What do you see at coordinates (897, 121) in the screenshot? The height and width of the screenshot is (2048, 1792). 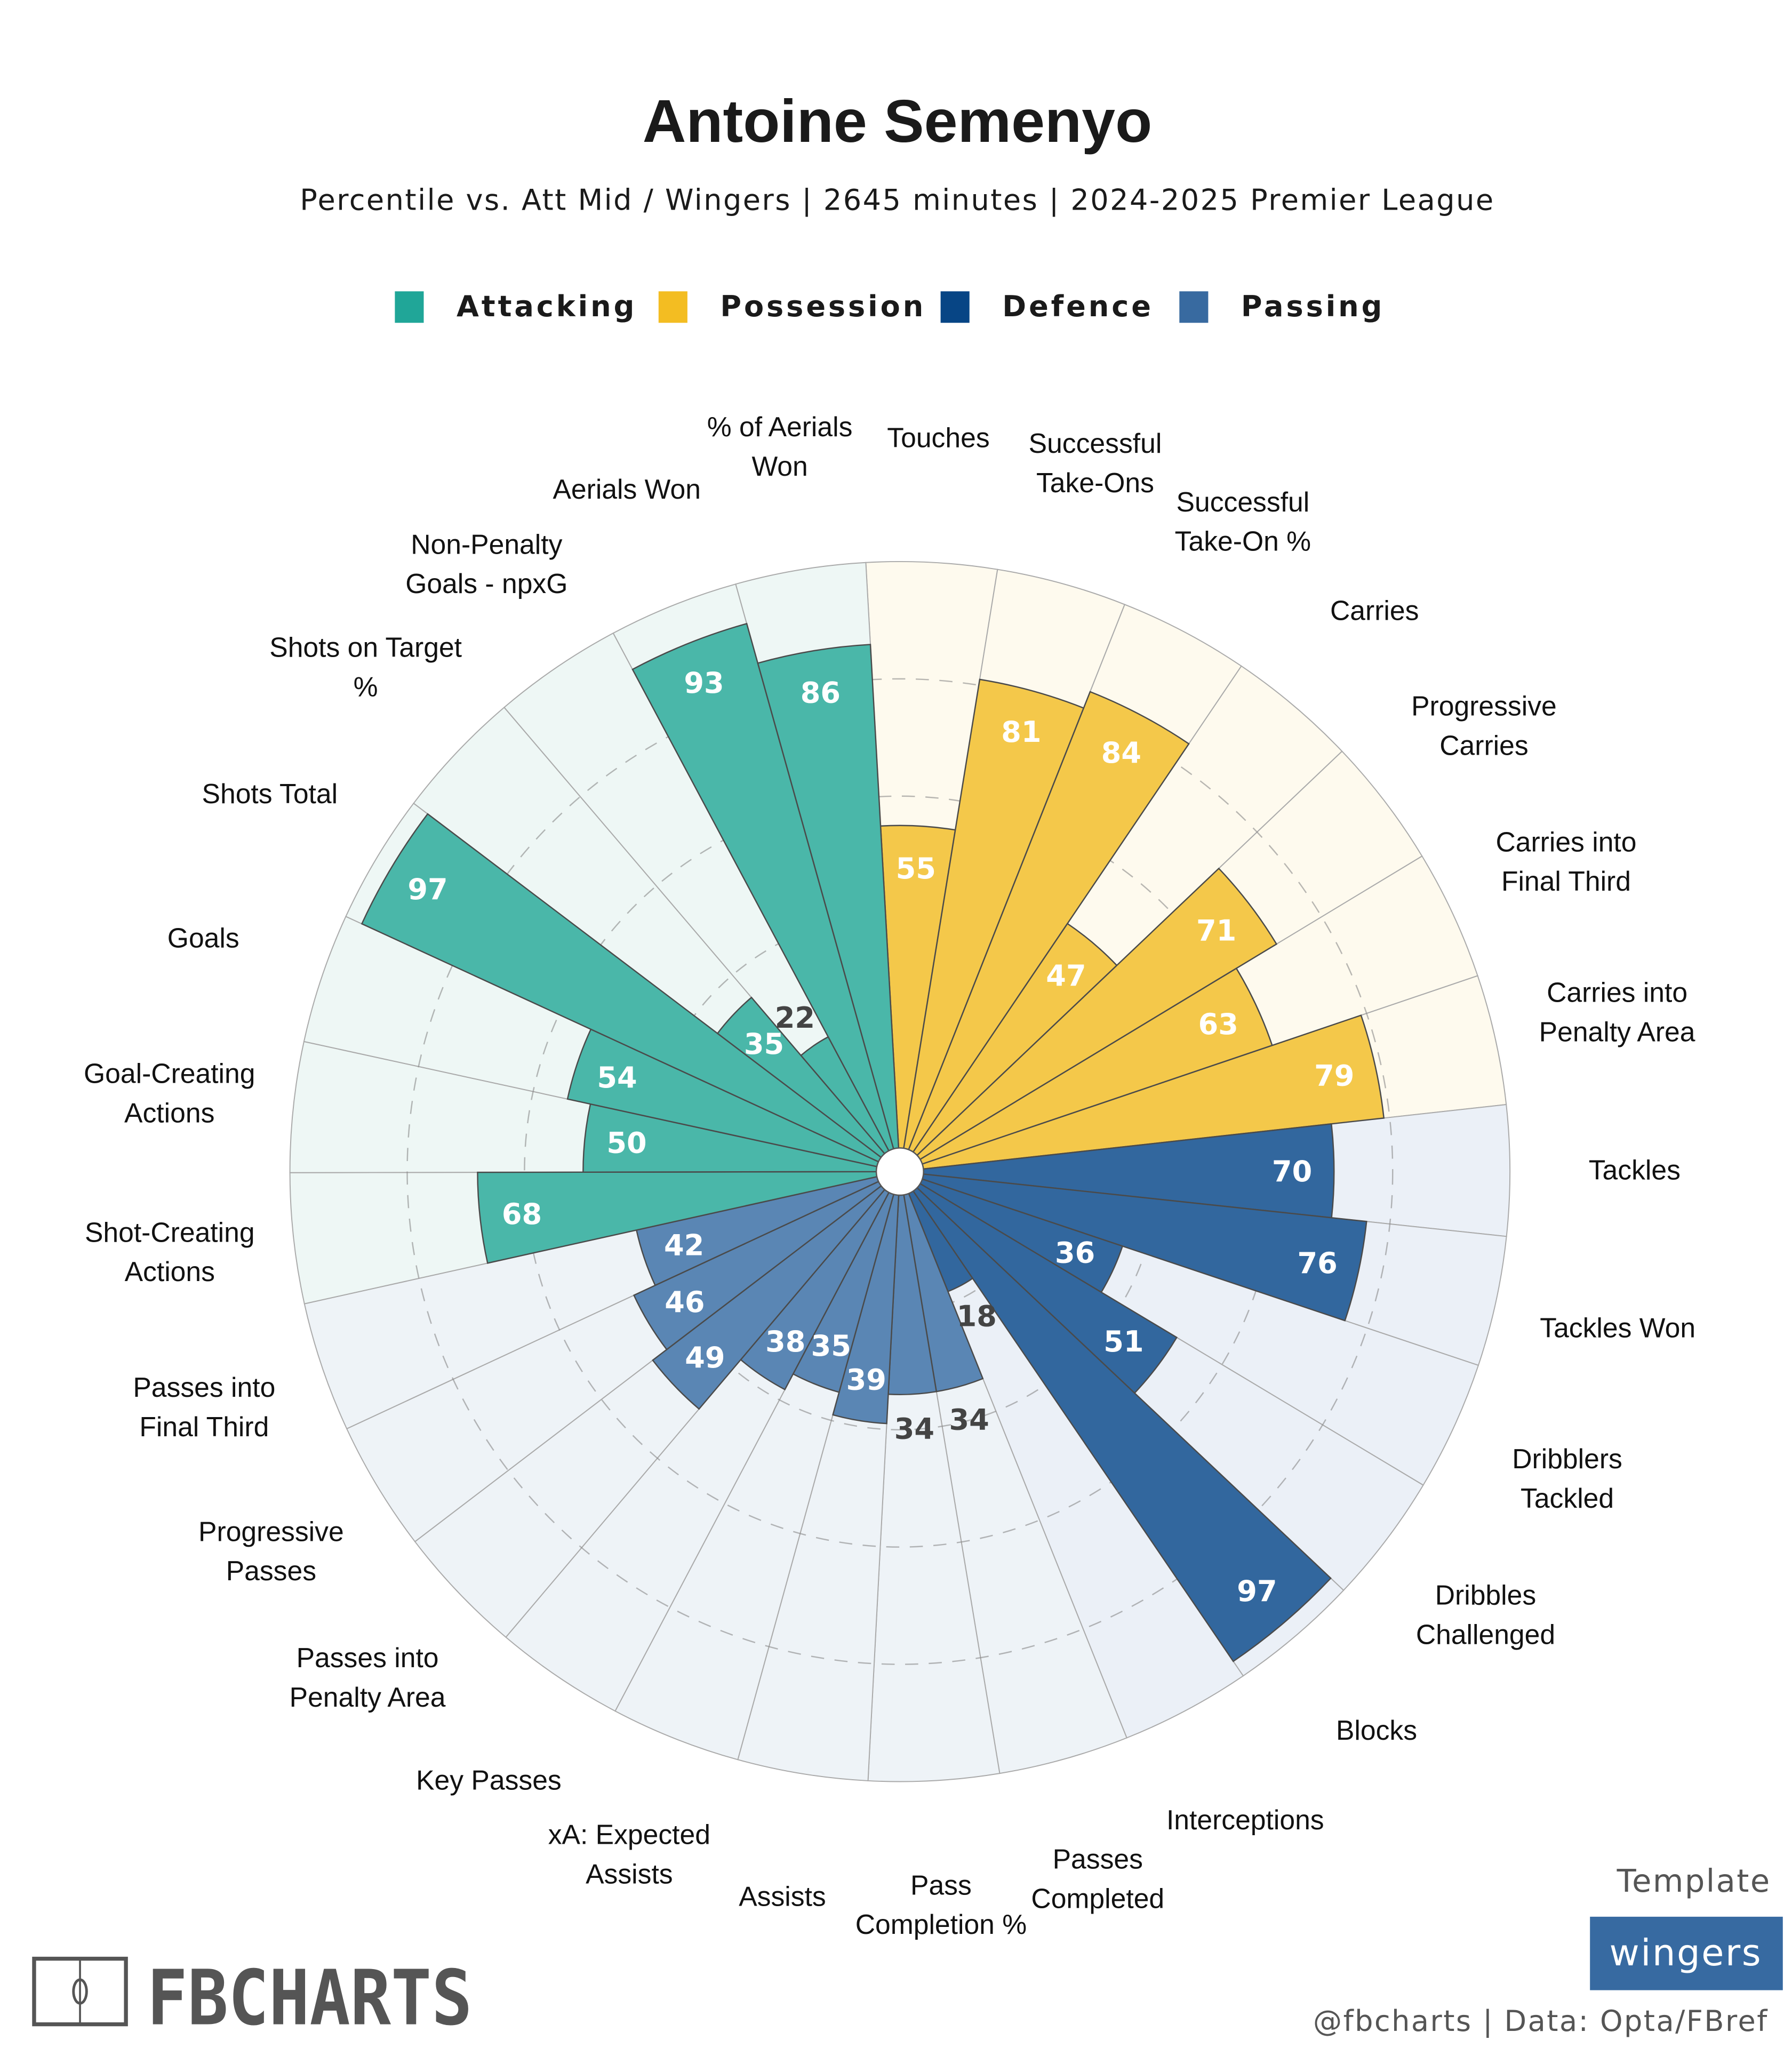 I see `chart-title: Antoine Semenyo` at bounding box center [897, 121].